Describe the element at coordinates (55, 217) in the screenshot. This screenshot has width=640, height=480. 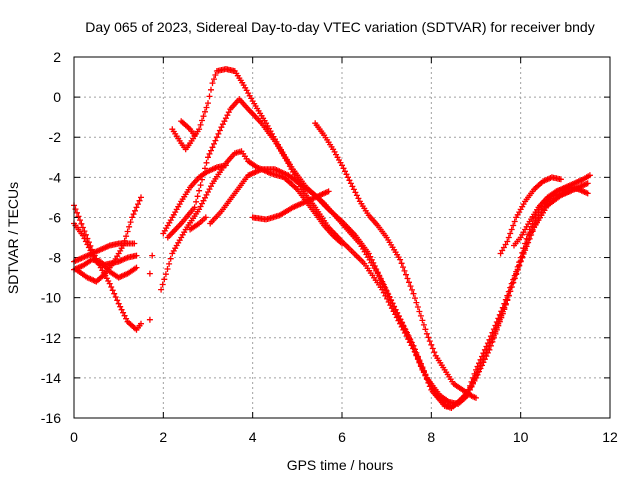
I see `y-tick-label: -6` at that location.